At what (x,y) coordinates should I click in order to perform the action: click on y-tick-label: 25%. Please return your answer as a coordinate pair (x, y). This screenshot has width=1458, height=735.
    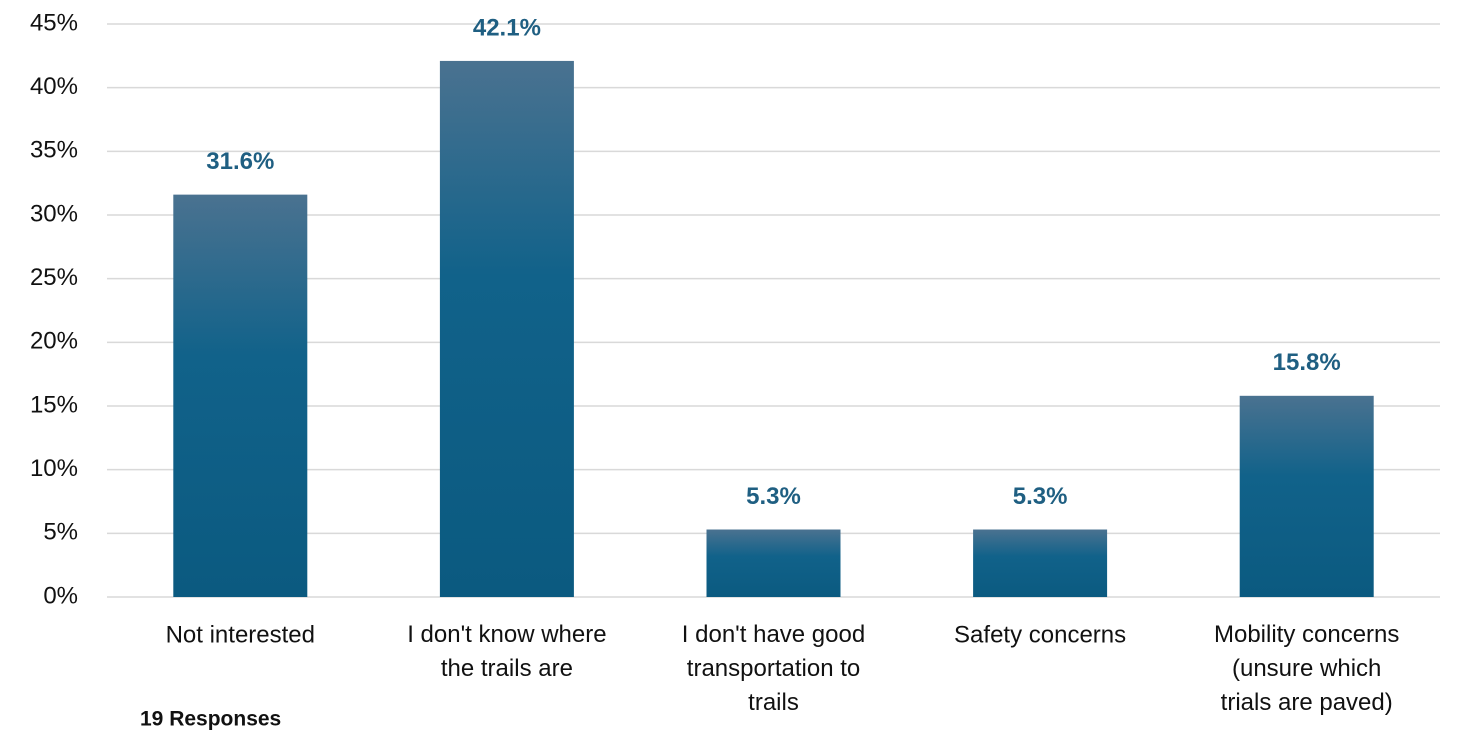
    Looking at the image, I should click on (54, 277).